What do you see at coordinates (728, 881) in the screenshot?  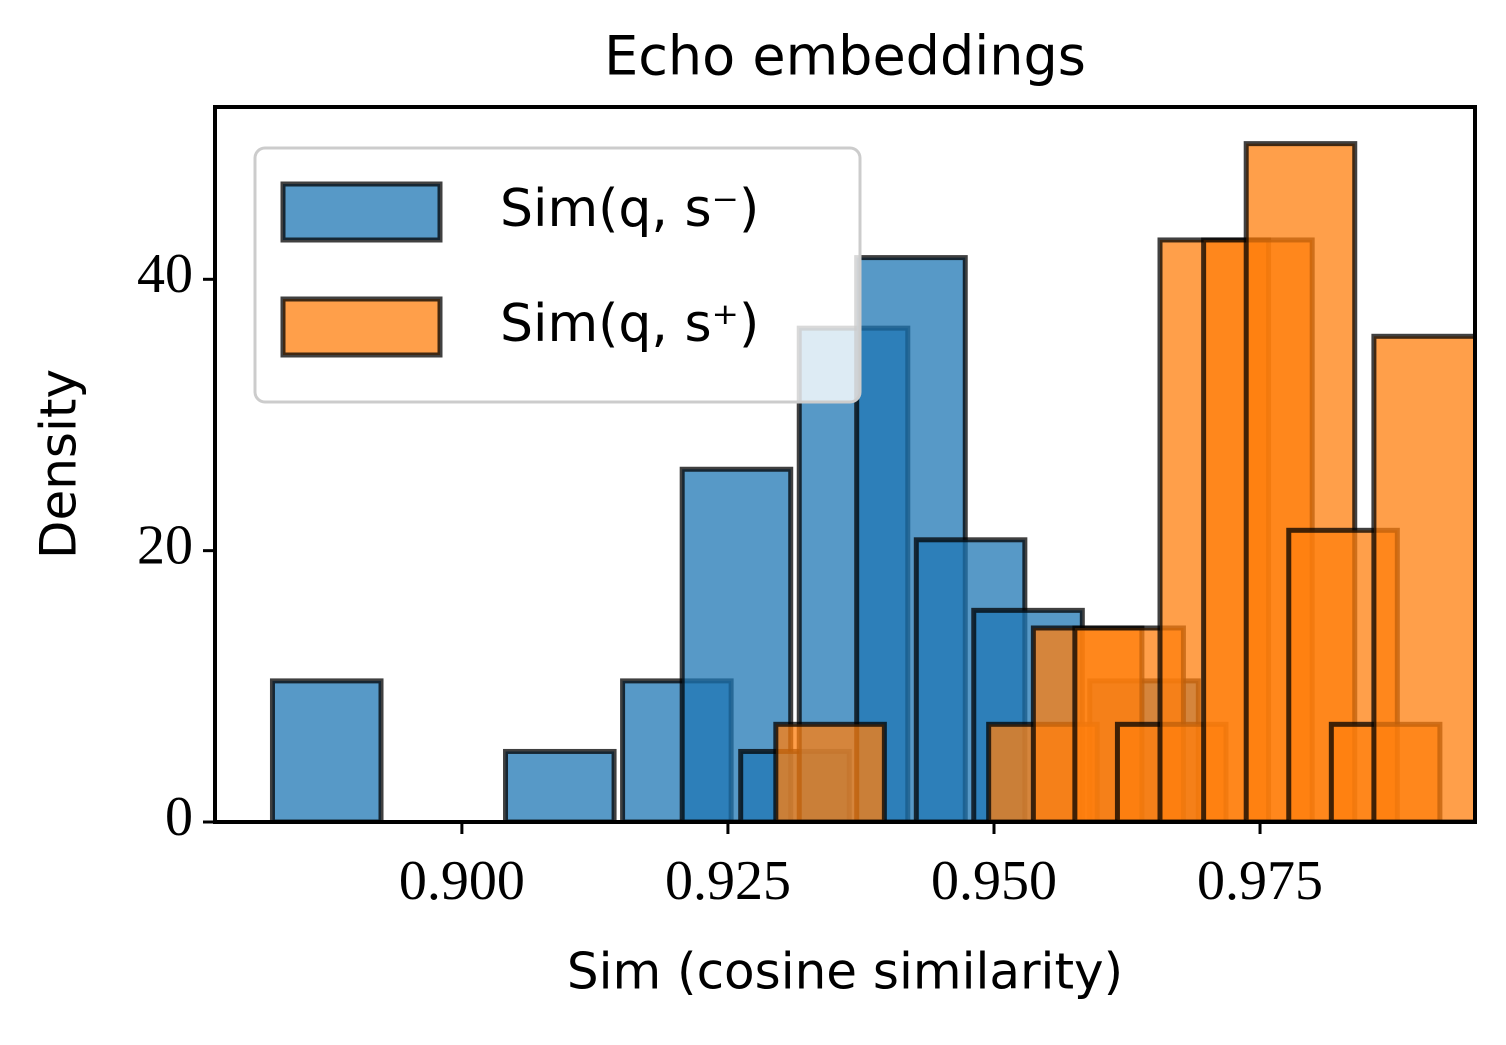 I see `x-tick-label: 0.925` at bounding box center [728, 881].